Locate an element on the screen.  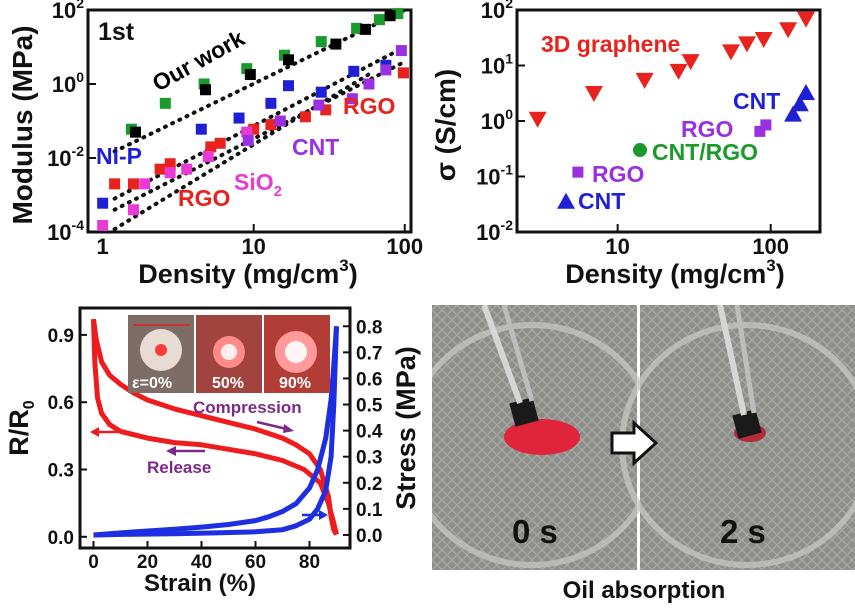
annotation-rgo-upper: RGO is located at coordinates (369, 106).